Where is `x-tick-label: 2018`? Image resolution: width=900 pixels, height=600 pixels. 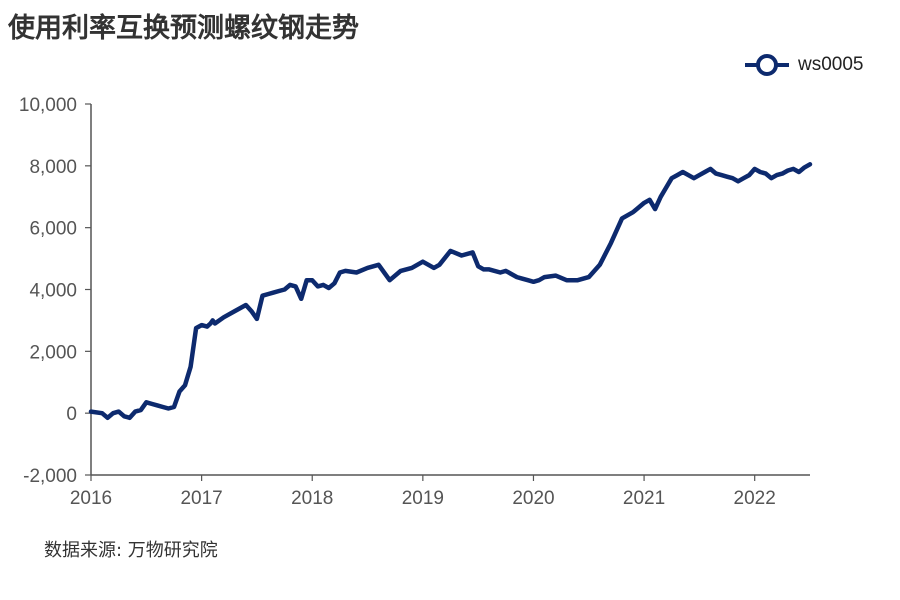 x-tick-label: 2018 is located at coordinates (312, 498).